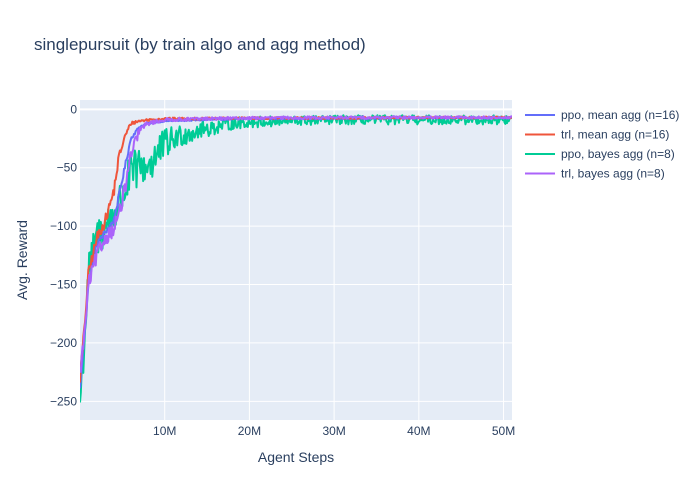 The image size is (700, 500). I want to click on legend-item: ppo, bayes agg (n=8), so click(600, 154).